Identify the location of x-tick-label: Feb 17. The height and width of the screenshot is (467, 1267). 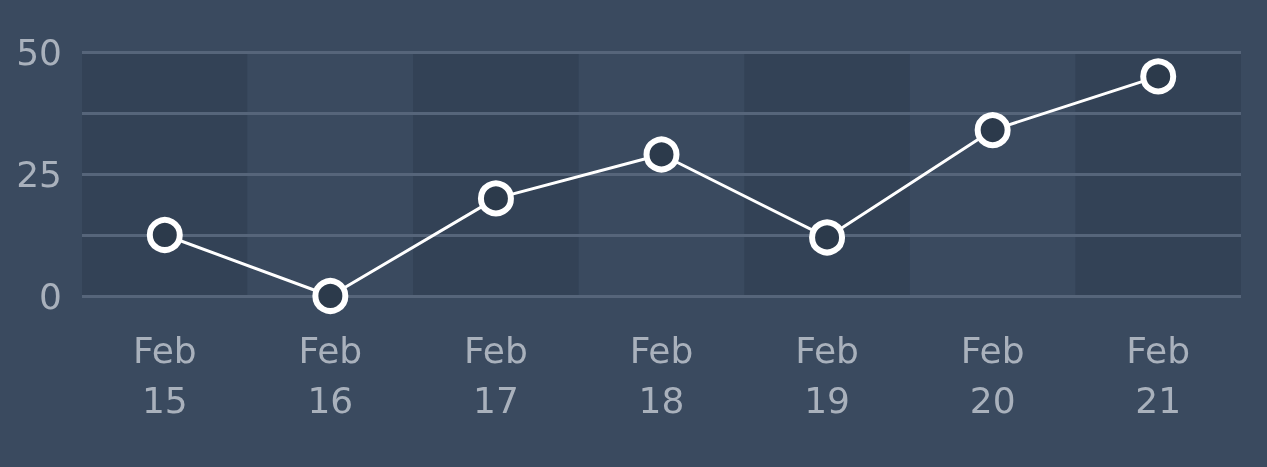
(496, 375).